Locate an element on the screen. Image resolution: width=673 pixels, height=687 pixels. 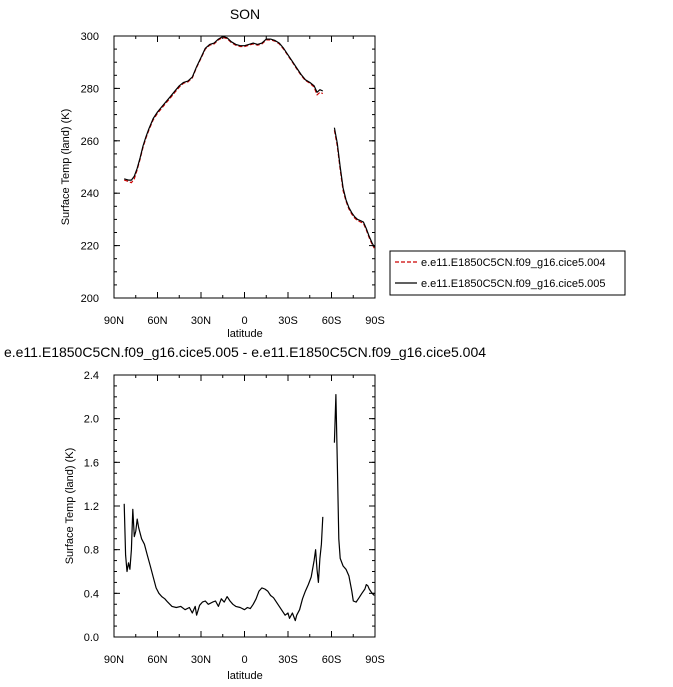
top-plot-y-tick-label: 240 is located at coordinates (90, 194).